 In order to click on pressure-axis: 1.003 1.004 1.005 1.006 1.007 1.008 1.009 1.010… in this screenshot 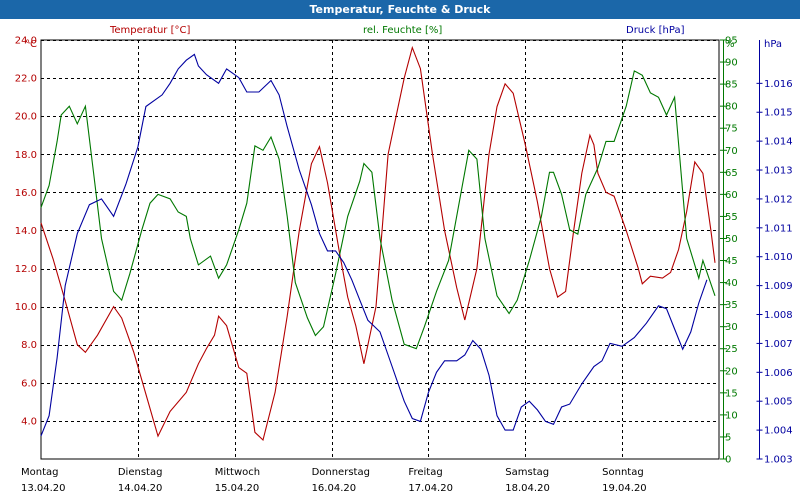, I will do `click(774, 252)`.